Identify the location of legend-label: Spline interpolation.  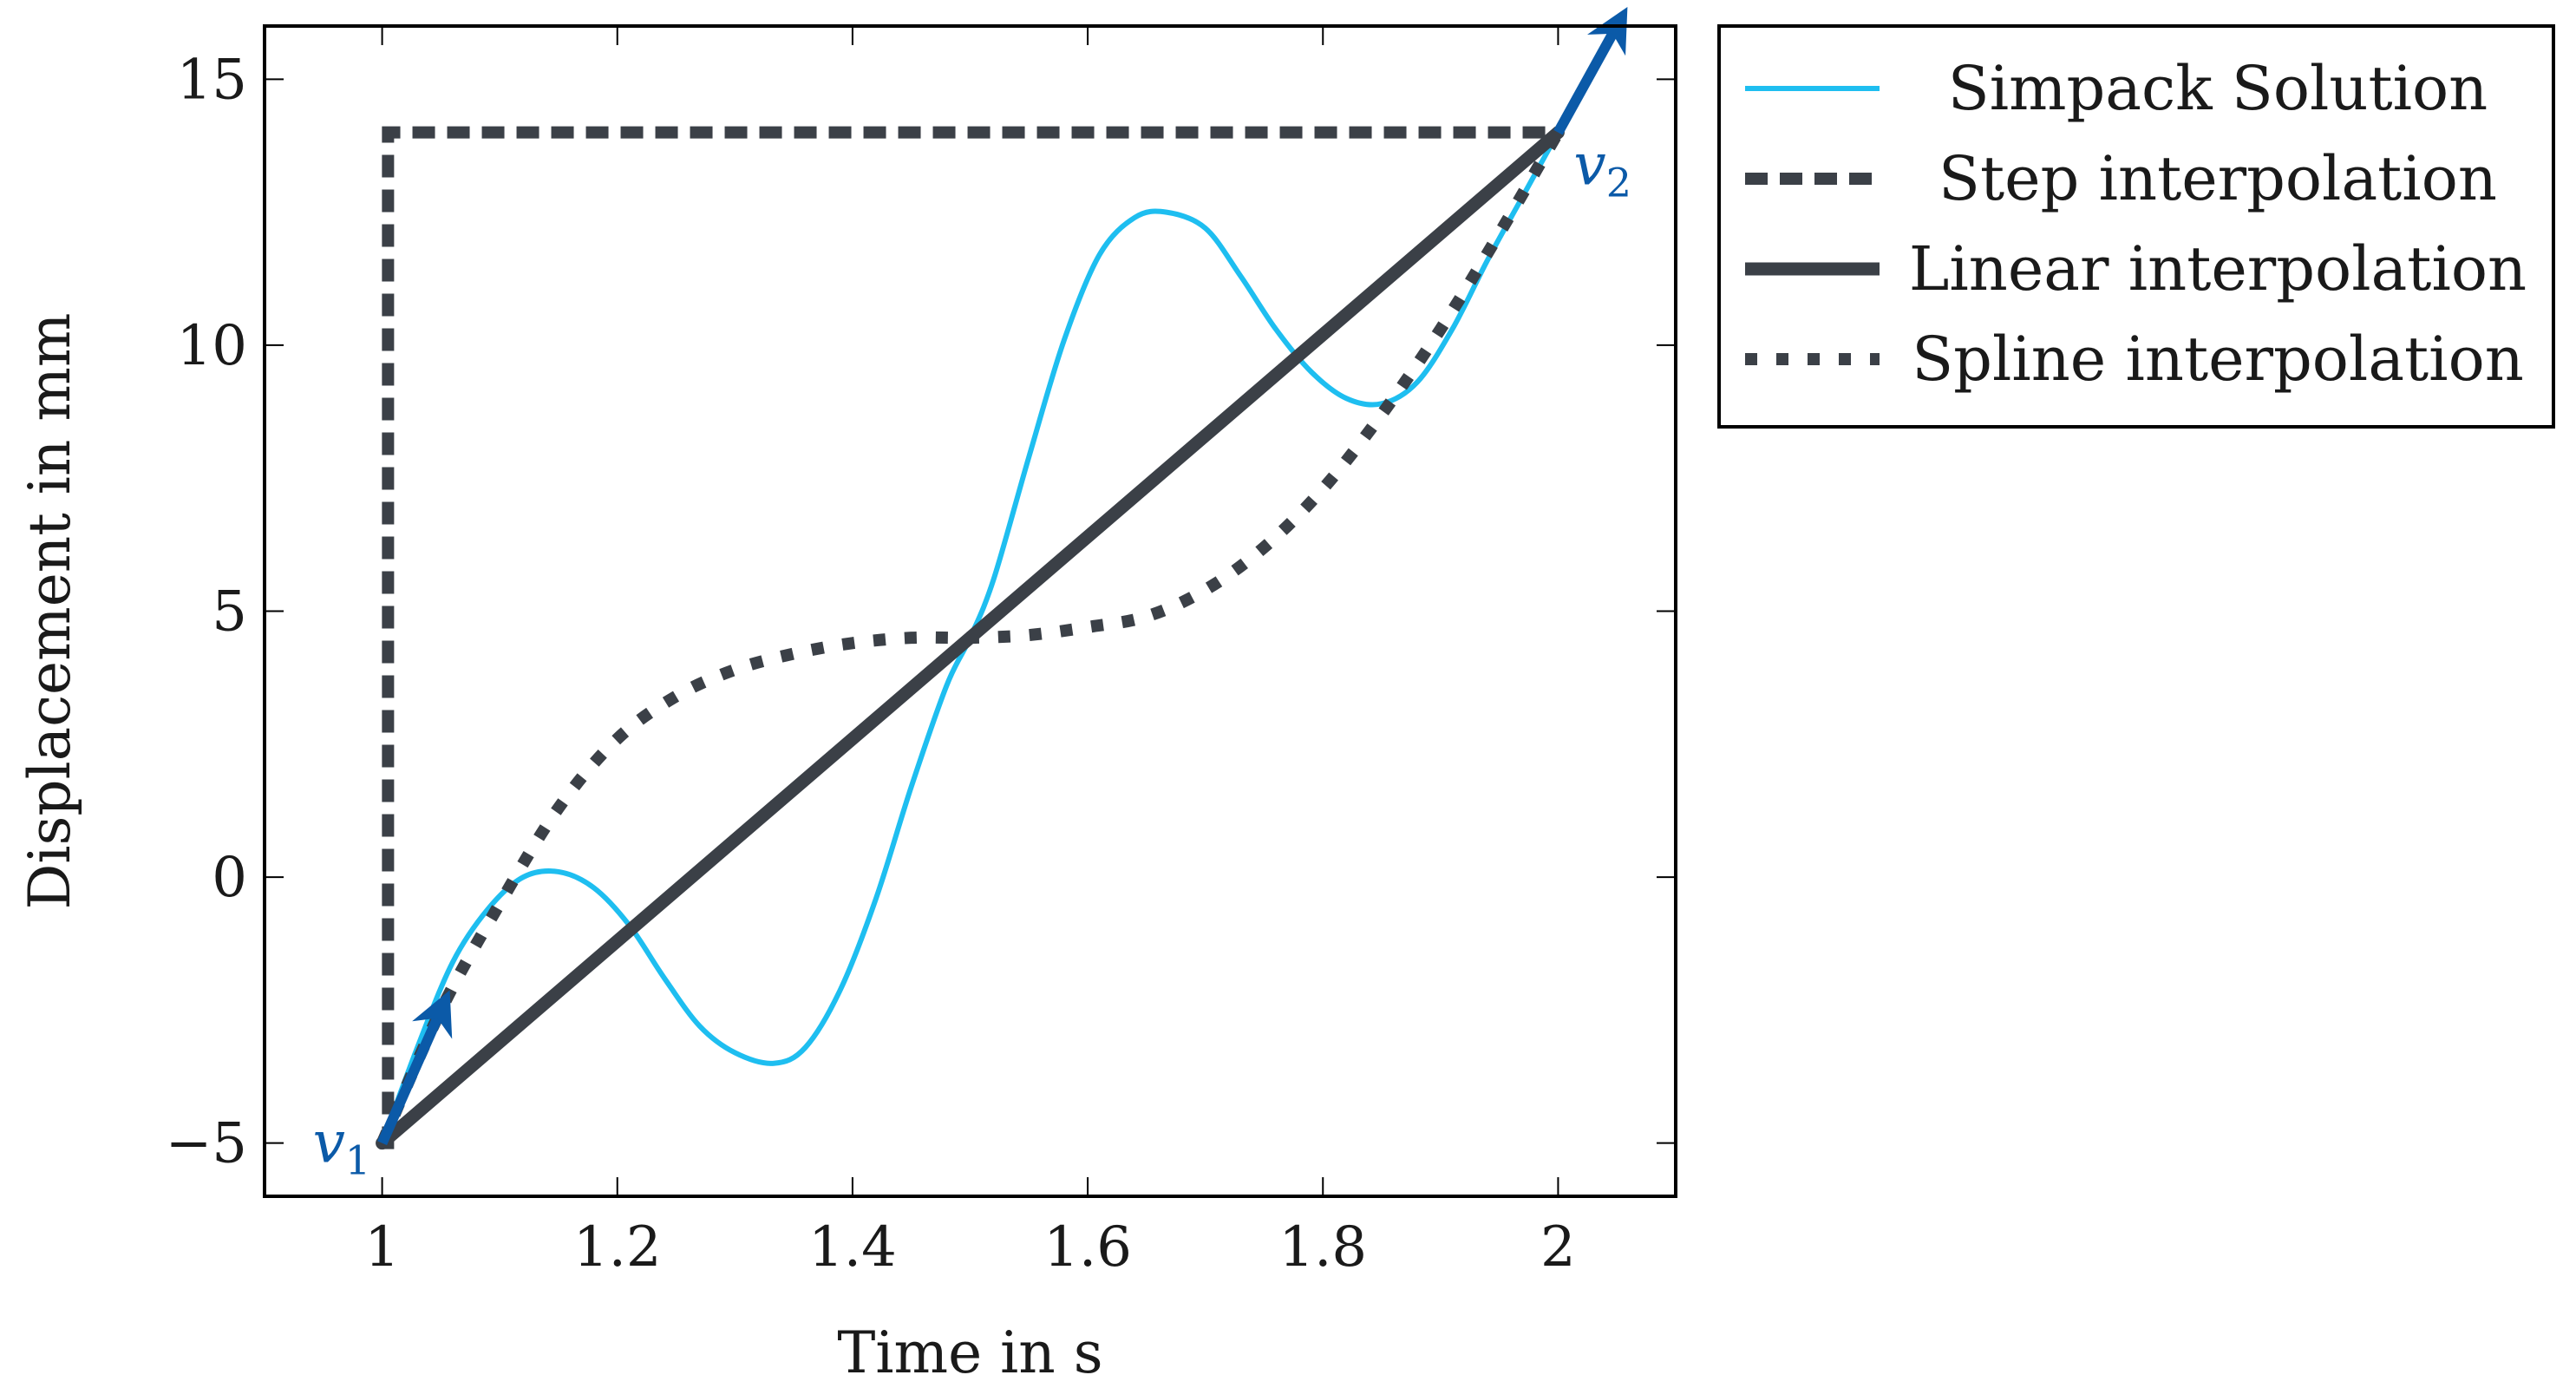
(2218, 359).